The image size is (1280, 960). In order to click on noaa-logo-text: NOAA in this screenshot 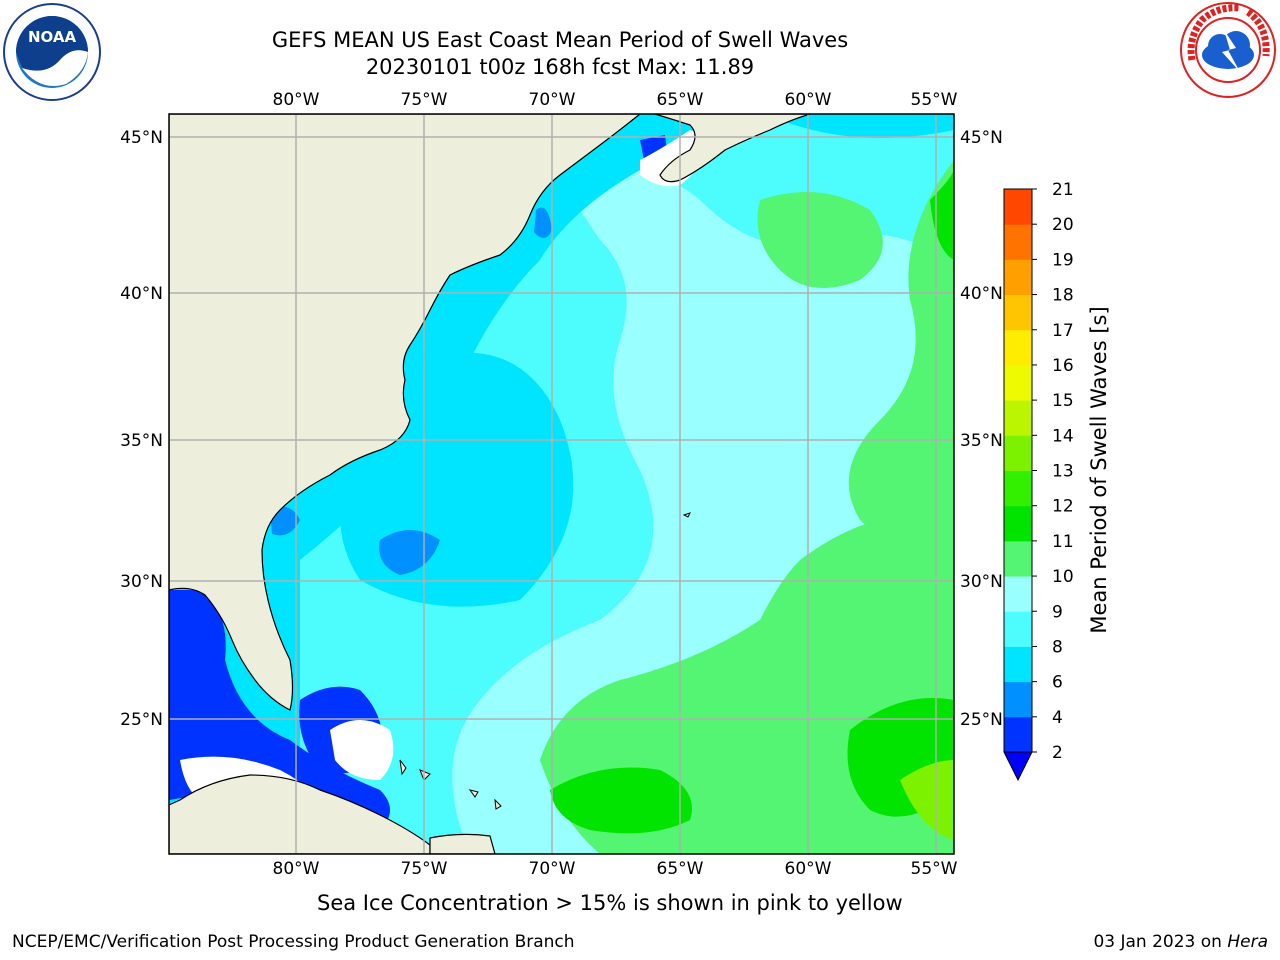, I will do `click(52, 37)`.